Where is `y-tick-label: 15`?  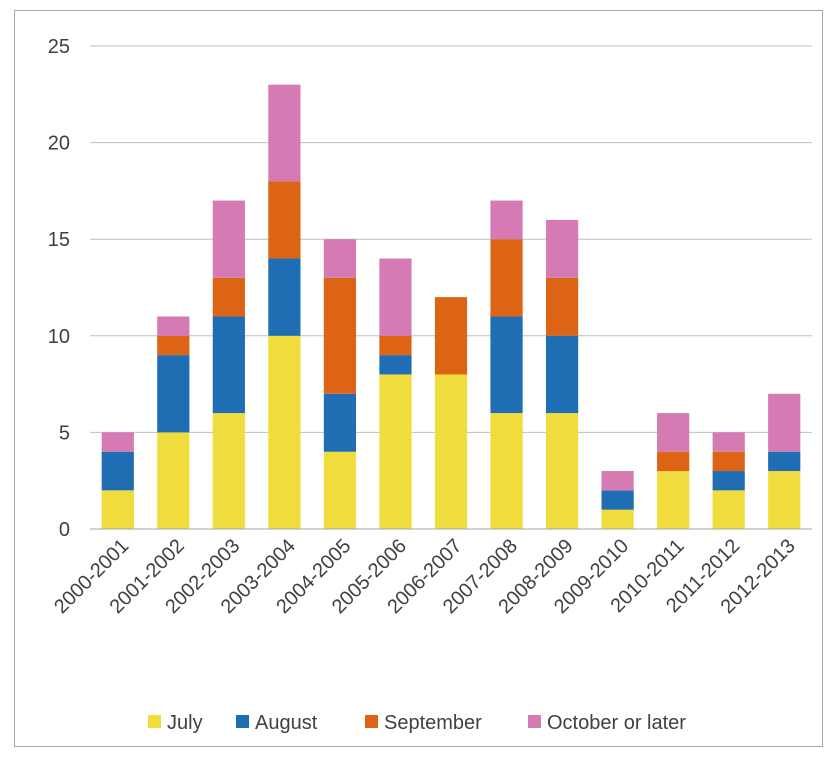 y-tick-label: 15 is located at coordinates (59, 240).